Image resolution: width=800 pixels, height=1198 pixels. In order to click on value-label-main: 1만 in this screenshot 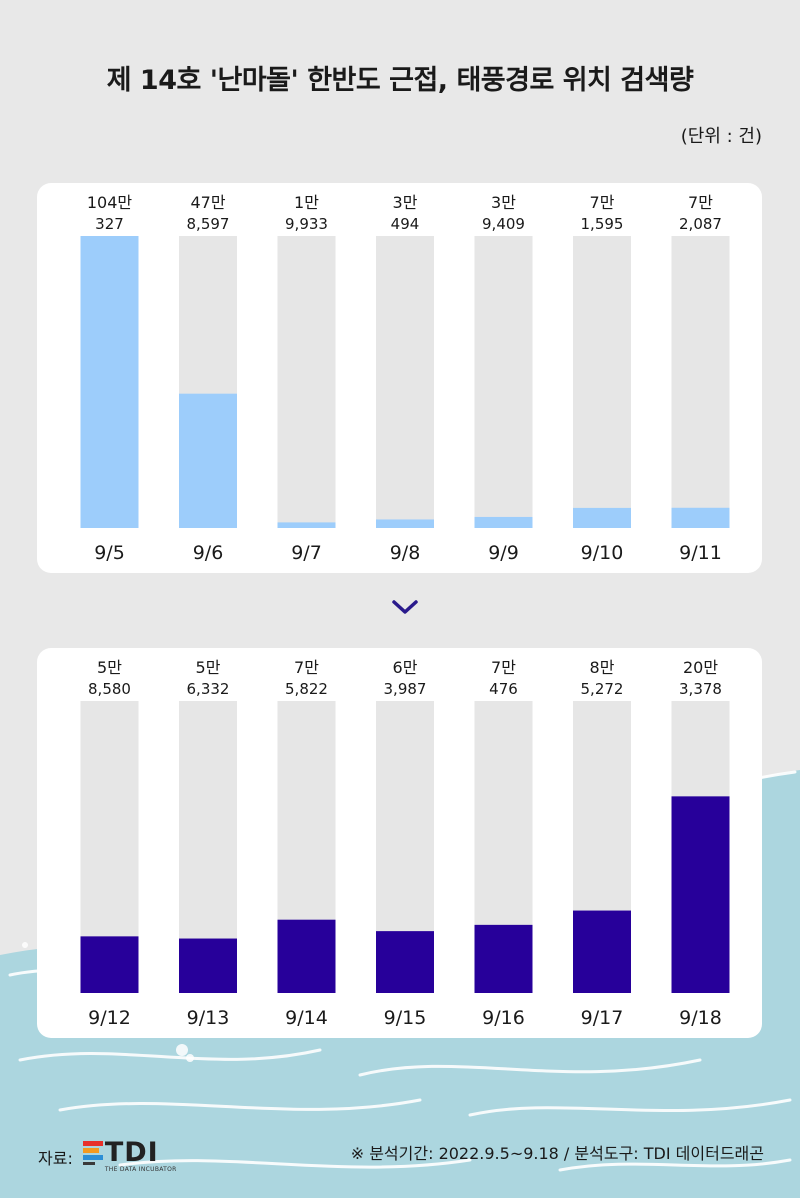, I will do `click(306, 202)`.